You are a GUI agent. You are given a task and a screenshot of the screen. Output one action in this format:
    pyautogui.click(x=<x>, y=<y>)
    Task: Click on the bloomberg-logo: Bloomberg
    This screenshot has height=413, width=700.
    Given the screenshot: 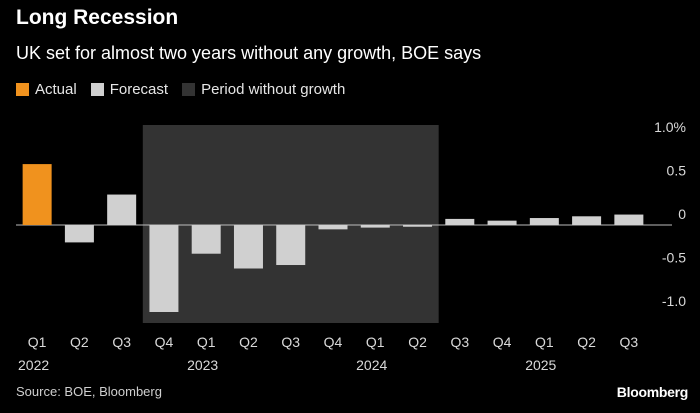 What is the action you would take?
    pyautogui.click(x=652, y=392)
    